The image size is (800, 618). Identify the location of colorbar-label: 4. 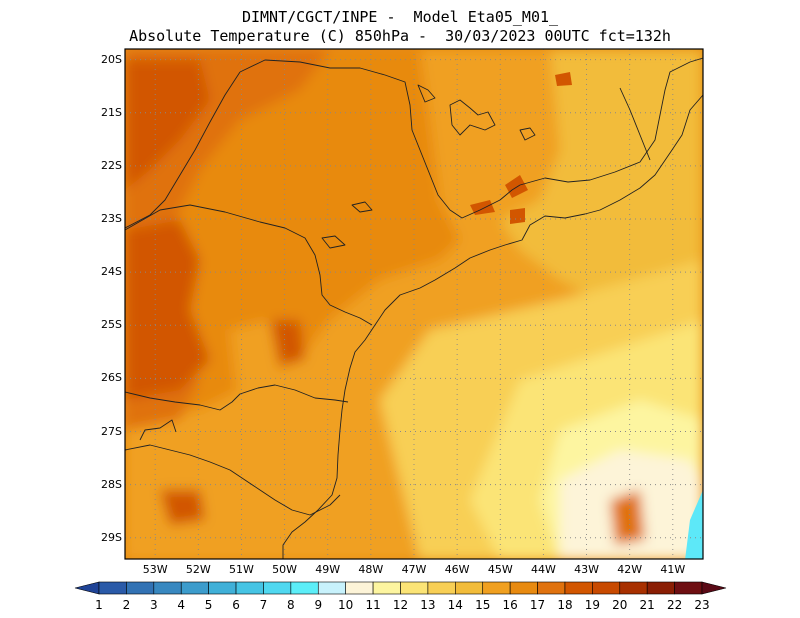
(181, 605).